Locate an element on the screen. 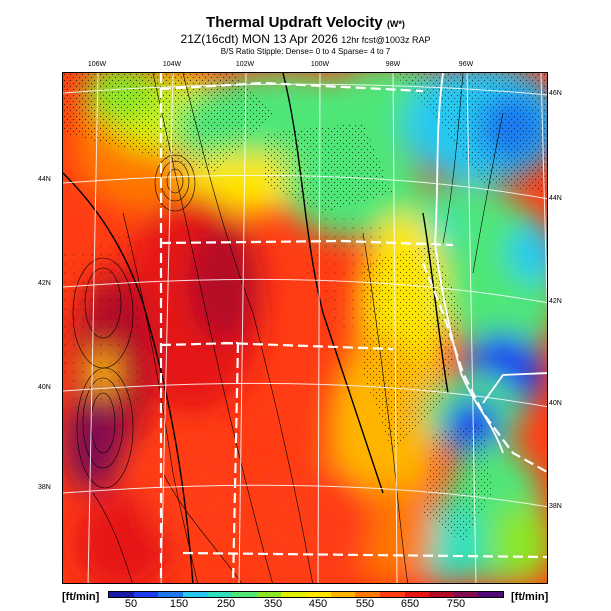 Image resolution: width=611 pixels, height=611 pixels. colorbar is located at coordinates (306, 594).